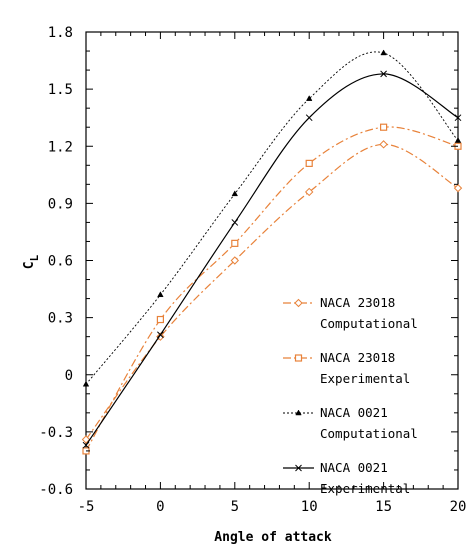 The width and height of the screenshot is (474, 555). I want to click on svg-text: CL, so click(31, 261).